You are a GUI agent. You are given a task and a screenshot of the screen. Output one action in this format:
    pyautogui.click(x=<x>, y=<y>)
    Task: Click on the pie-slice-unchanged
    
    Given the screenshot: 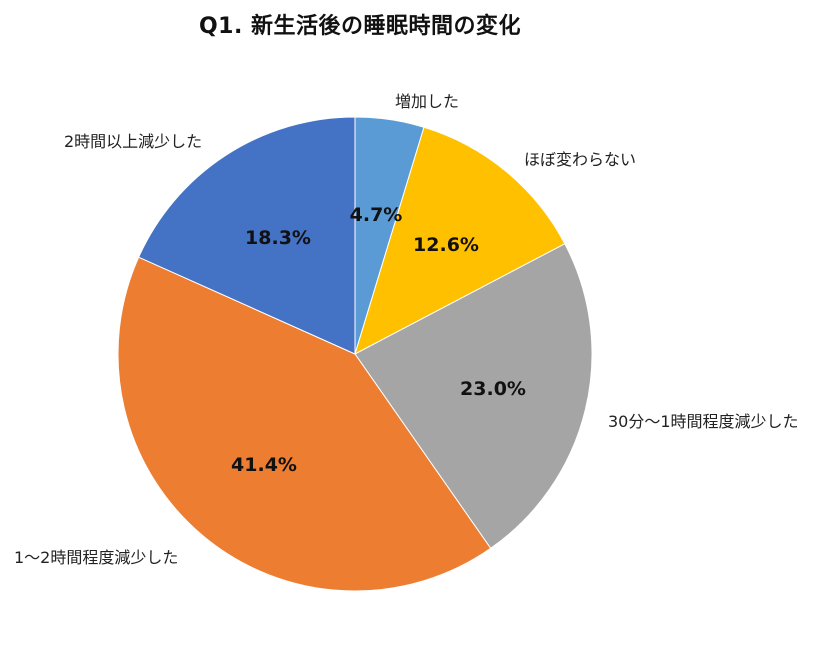 What is the action you would take?
    pyautogui.click(x=460, y=240)
    